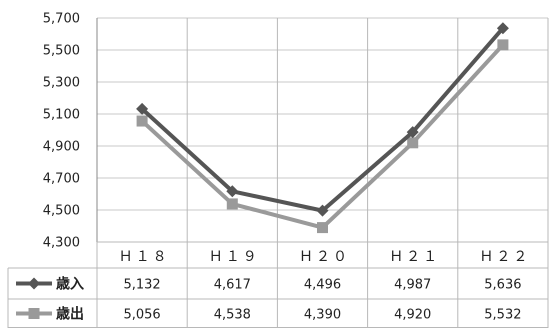 The width and height of the screenshot is (557, 330). I want to click on y-tick-label: 4,900, so click(61, 147).